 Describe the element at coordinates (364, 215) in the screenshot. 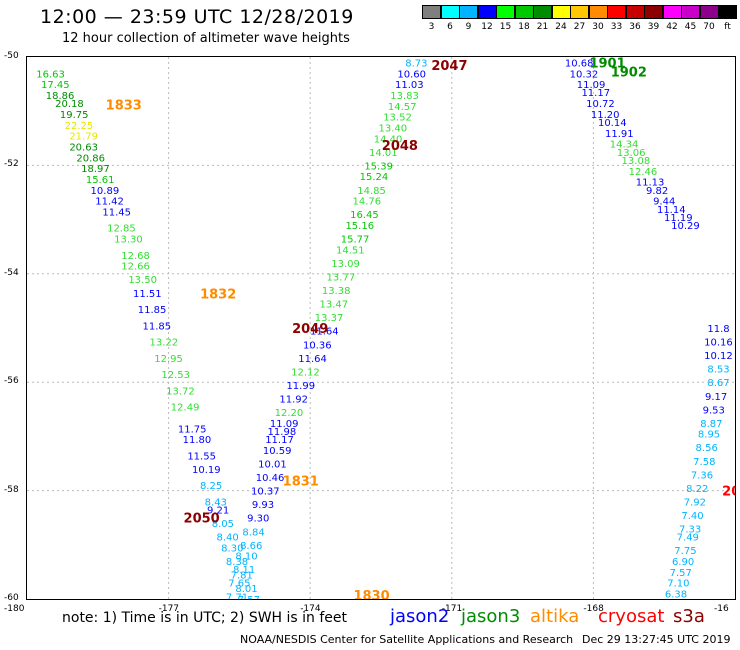

I see `wave-height-label: 16.45` at that location.